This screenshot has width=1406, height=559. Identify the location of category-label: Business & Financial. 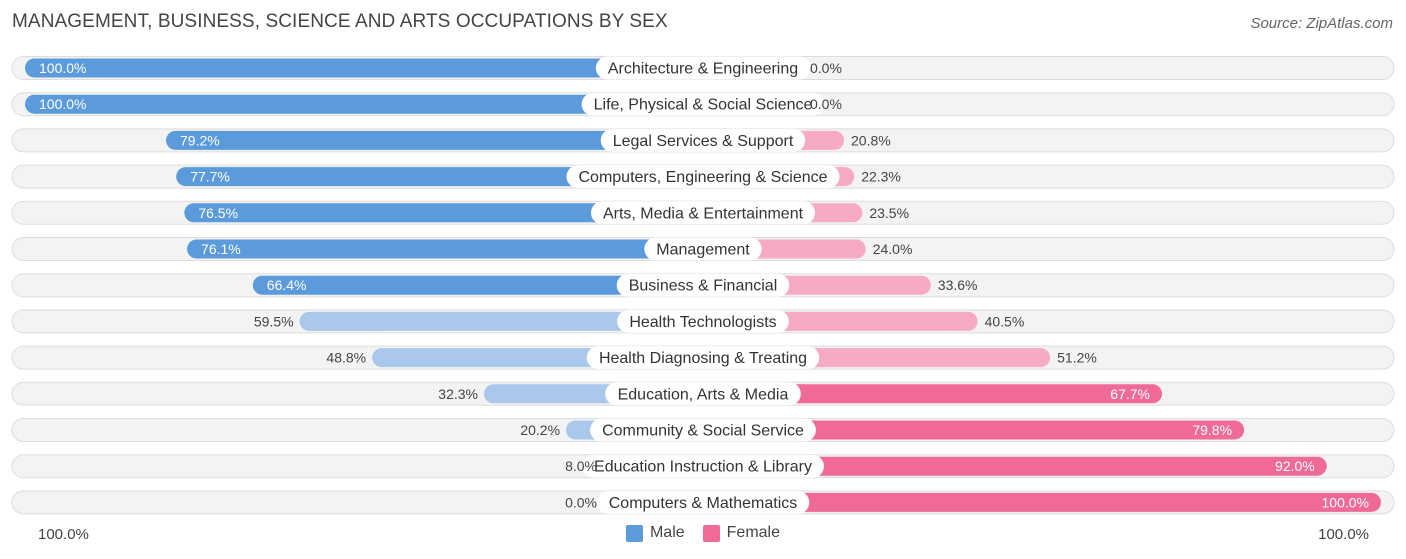
(703, 286).